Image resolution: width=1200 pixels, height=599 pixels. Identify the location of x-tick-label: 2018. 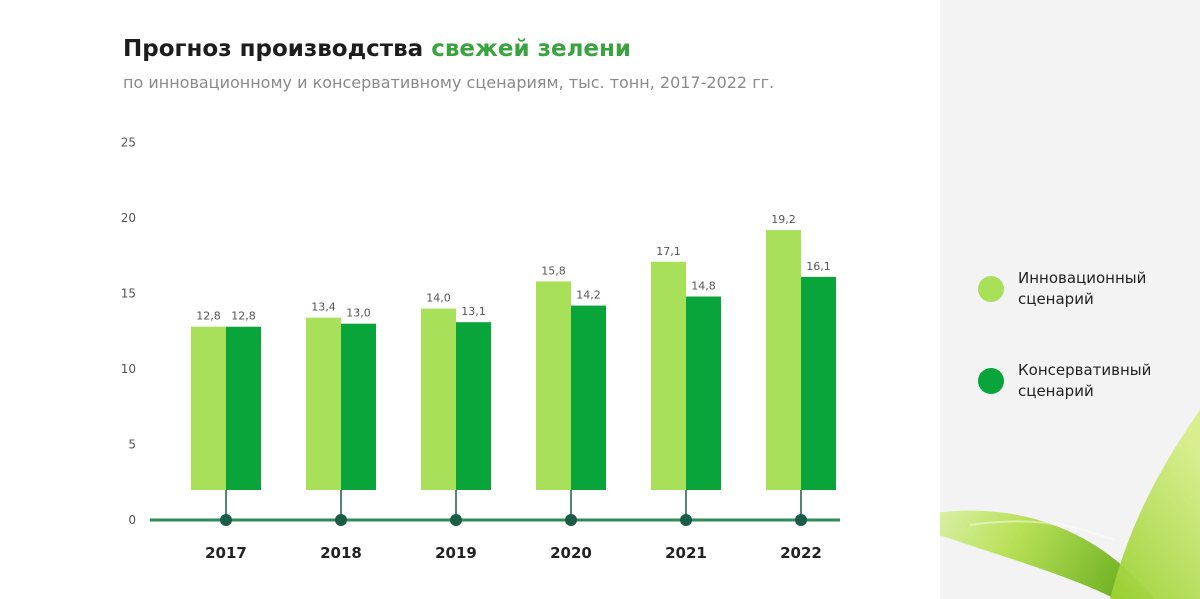
(341, 553).